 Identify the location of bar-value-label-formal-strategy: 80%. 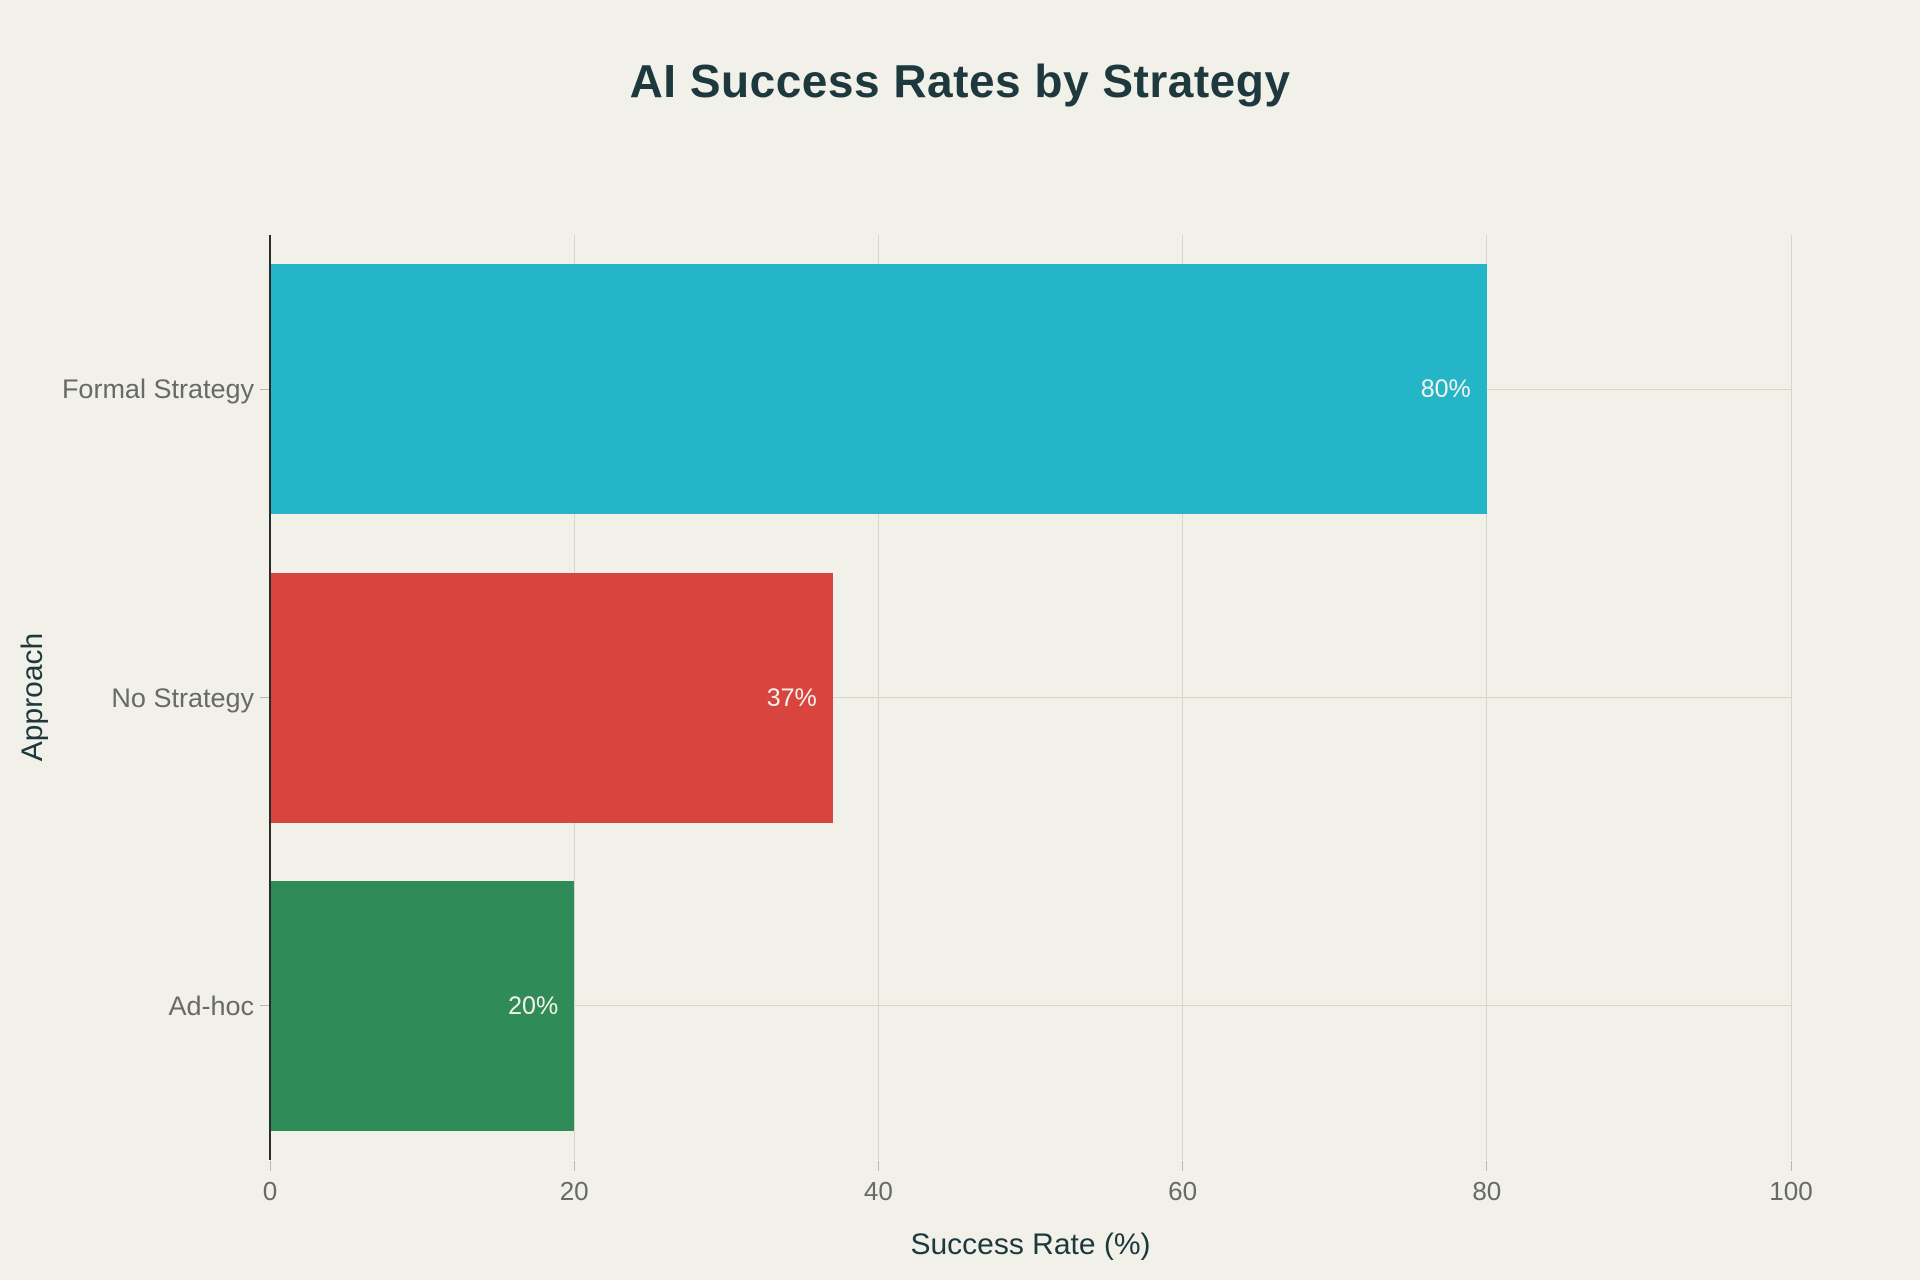
(1445, 389).